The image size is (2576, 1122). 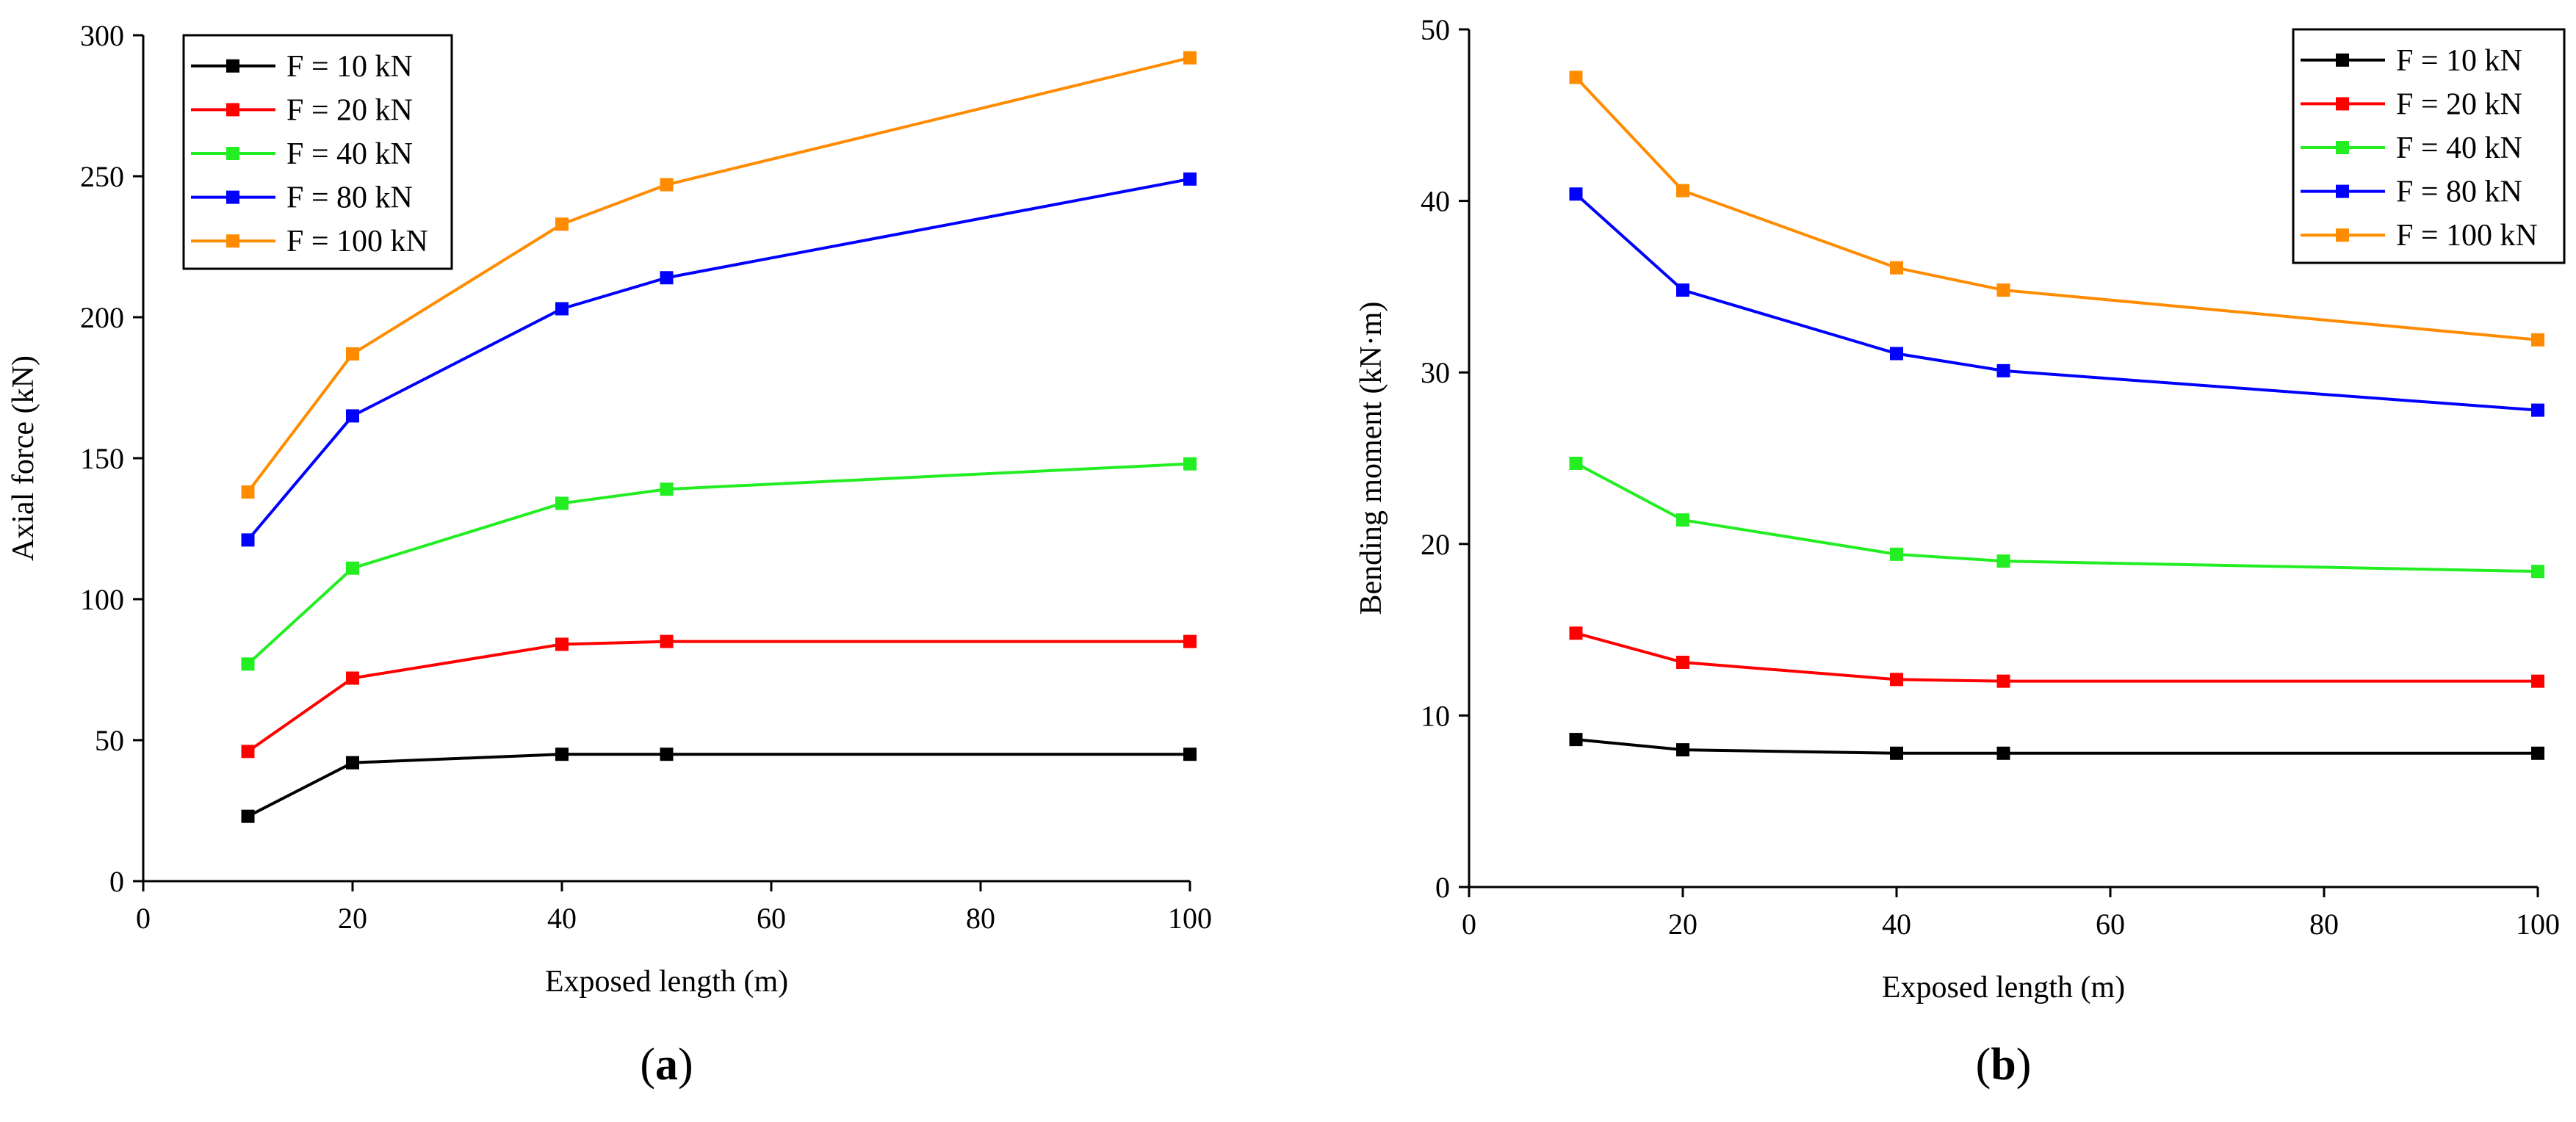 What do you see at coordinates (349, 198) in the screenshot?
I see `legend-label: F = 80 kN` at bounding box center [349, 198].